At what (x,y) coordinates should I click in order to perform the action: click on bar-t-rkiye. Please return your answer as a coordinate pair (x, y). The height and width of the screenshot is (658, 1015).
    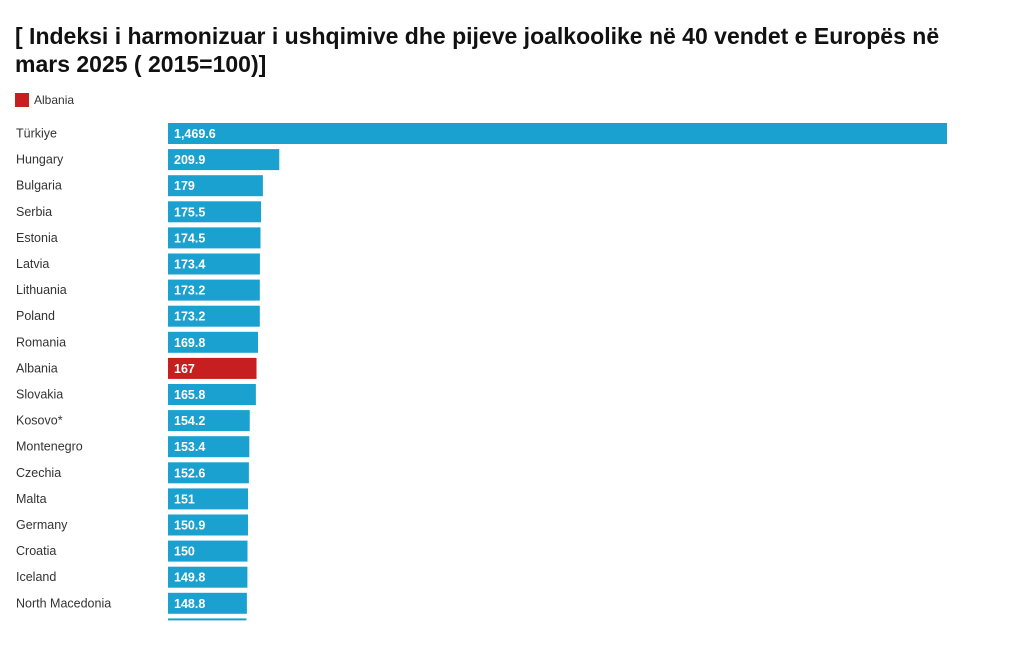
    Looking at the image, I should click on (557, 133).